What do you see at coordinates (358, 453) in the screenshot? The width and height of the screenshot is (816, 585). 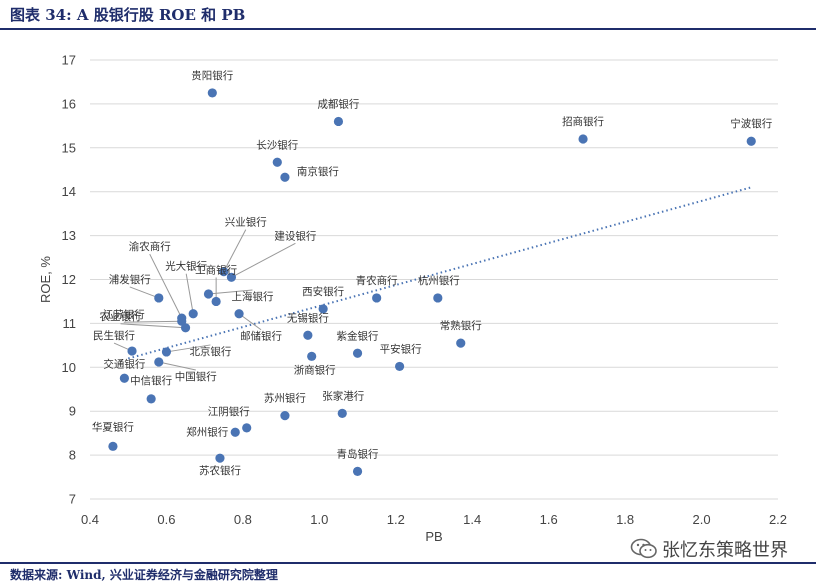 I see `point-label: 青岛银行` at bounding box center [358, 453].